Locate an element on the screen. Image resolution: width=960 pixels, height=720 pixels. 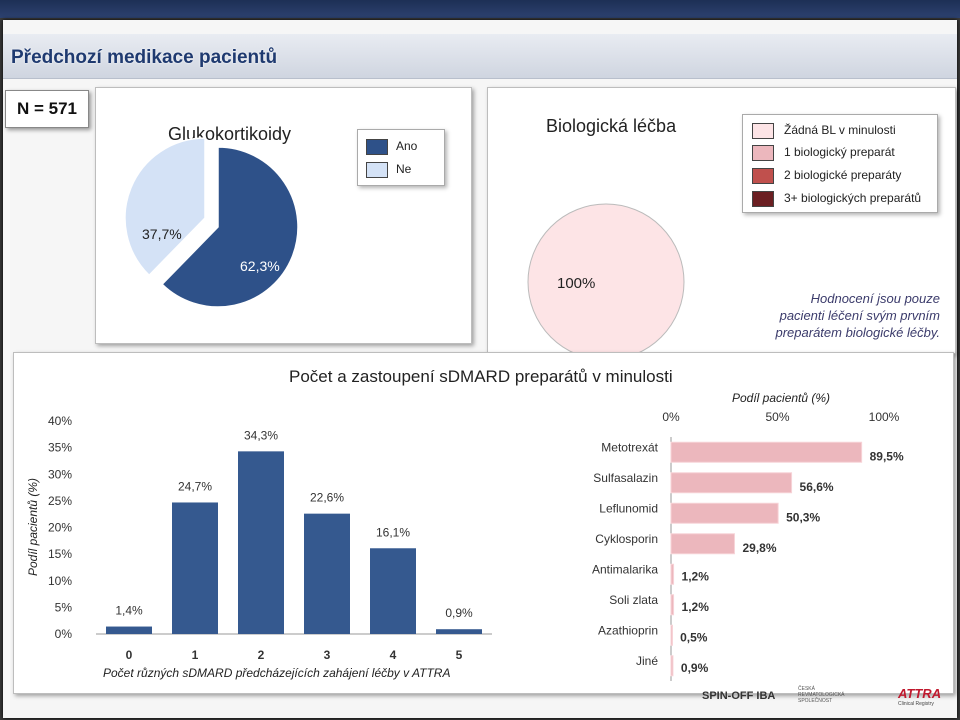
hbar-category-label: Azathioprin is located at coordinates (628, 630).